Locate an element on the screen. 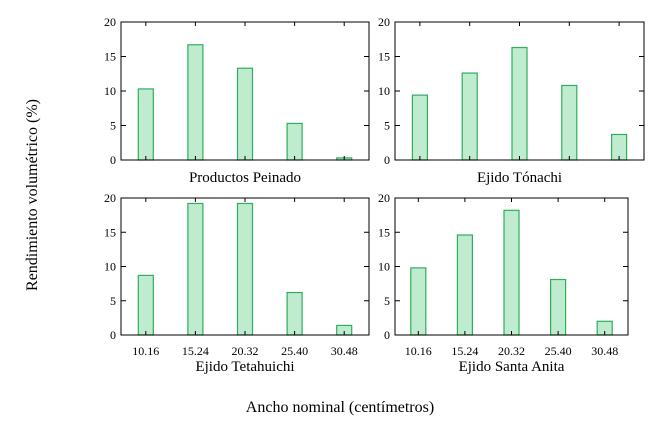 The width and height of the screenshot is (648, 425). panel-title: Productos Peinado is located at coordinates (245, 178).